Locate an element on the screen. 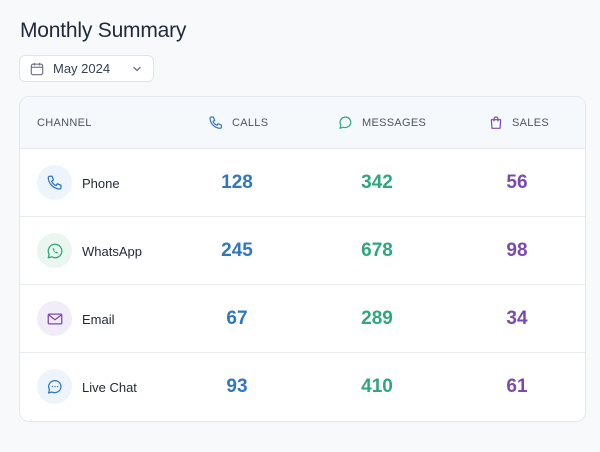 Image resolution: width=600 pixels, height=452 pixels. sales-value: 98 is located at coordinates (517, 250).